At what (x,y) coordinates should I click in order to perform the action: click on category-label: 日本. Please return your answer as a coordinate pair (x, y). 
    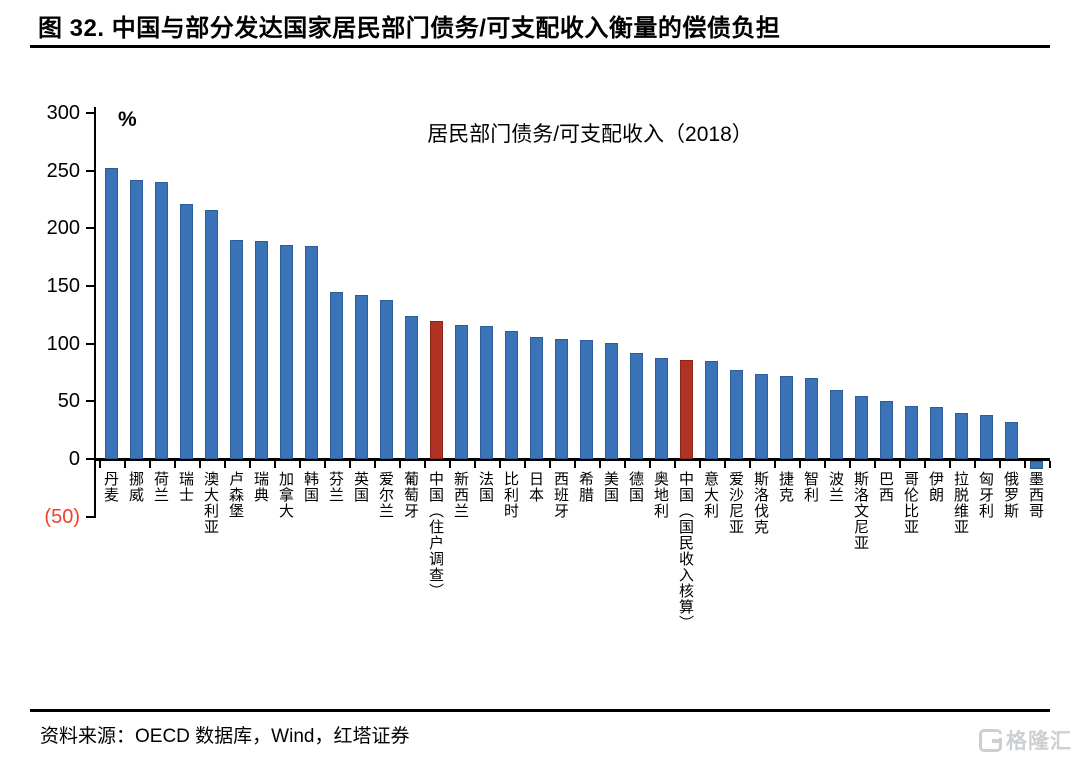
    Looking at the image, I should click on (535, 487).